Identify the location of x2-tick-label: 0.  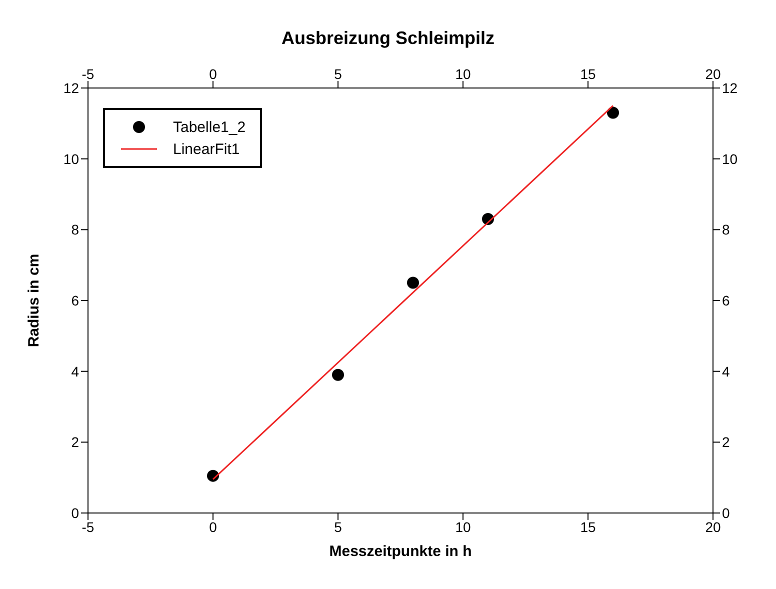
(213, 74).